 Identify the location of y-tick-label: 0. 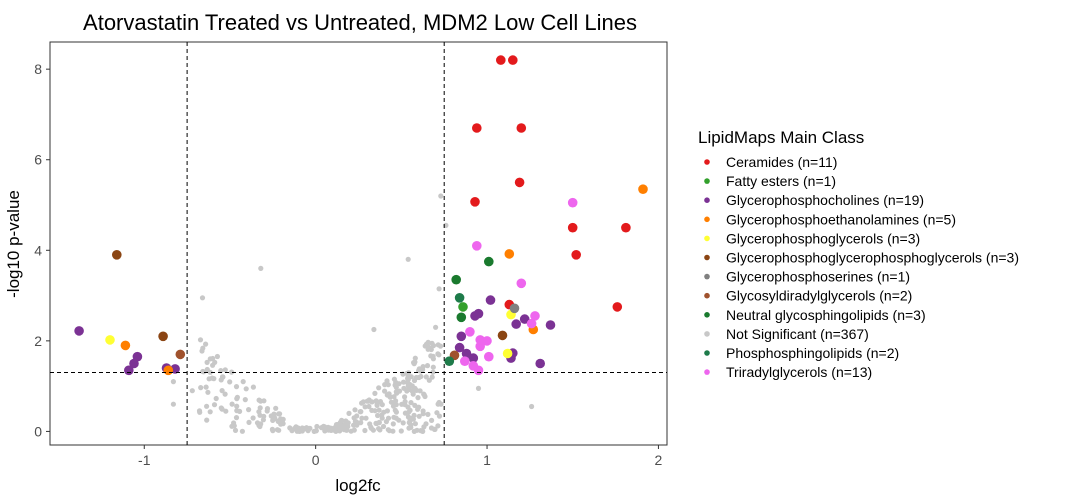
(38, 431).